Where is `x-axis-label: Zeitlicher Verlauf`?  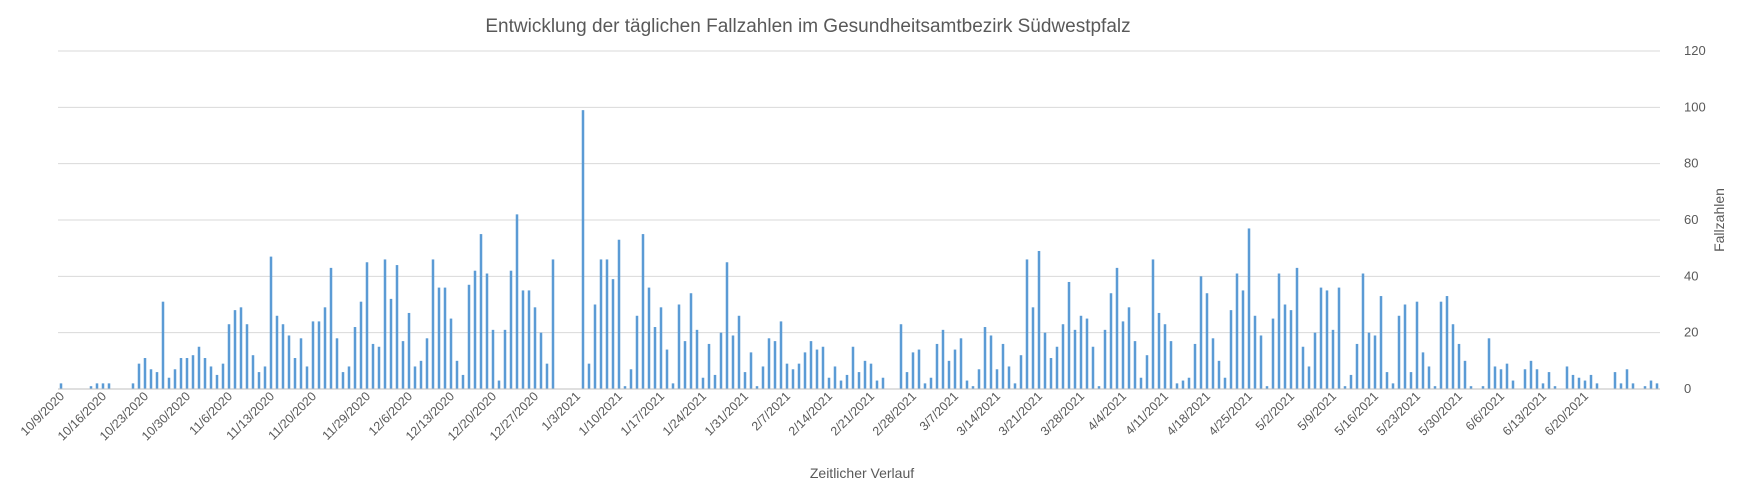 x-axis-label: Zeitlicher Verlauf is located at coordinates (862, 473).